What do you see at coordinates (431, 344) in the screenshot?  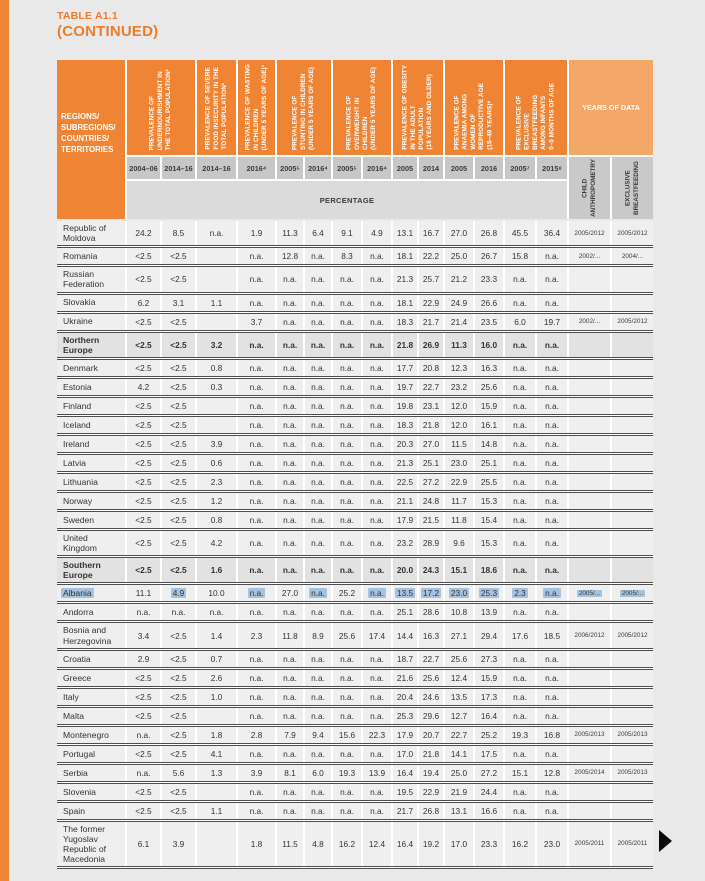 I see `cell-obesity-2014: 26.9` at bounding box center [431, 344].